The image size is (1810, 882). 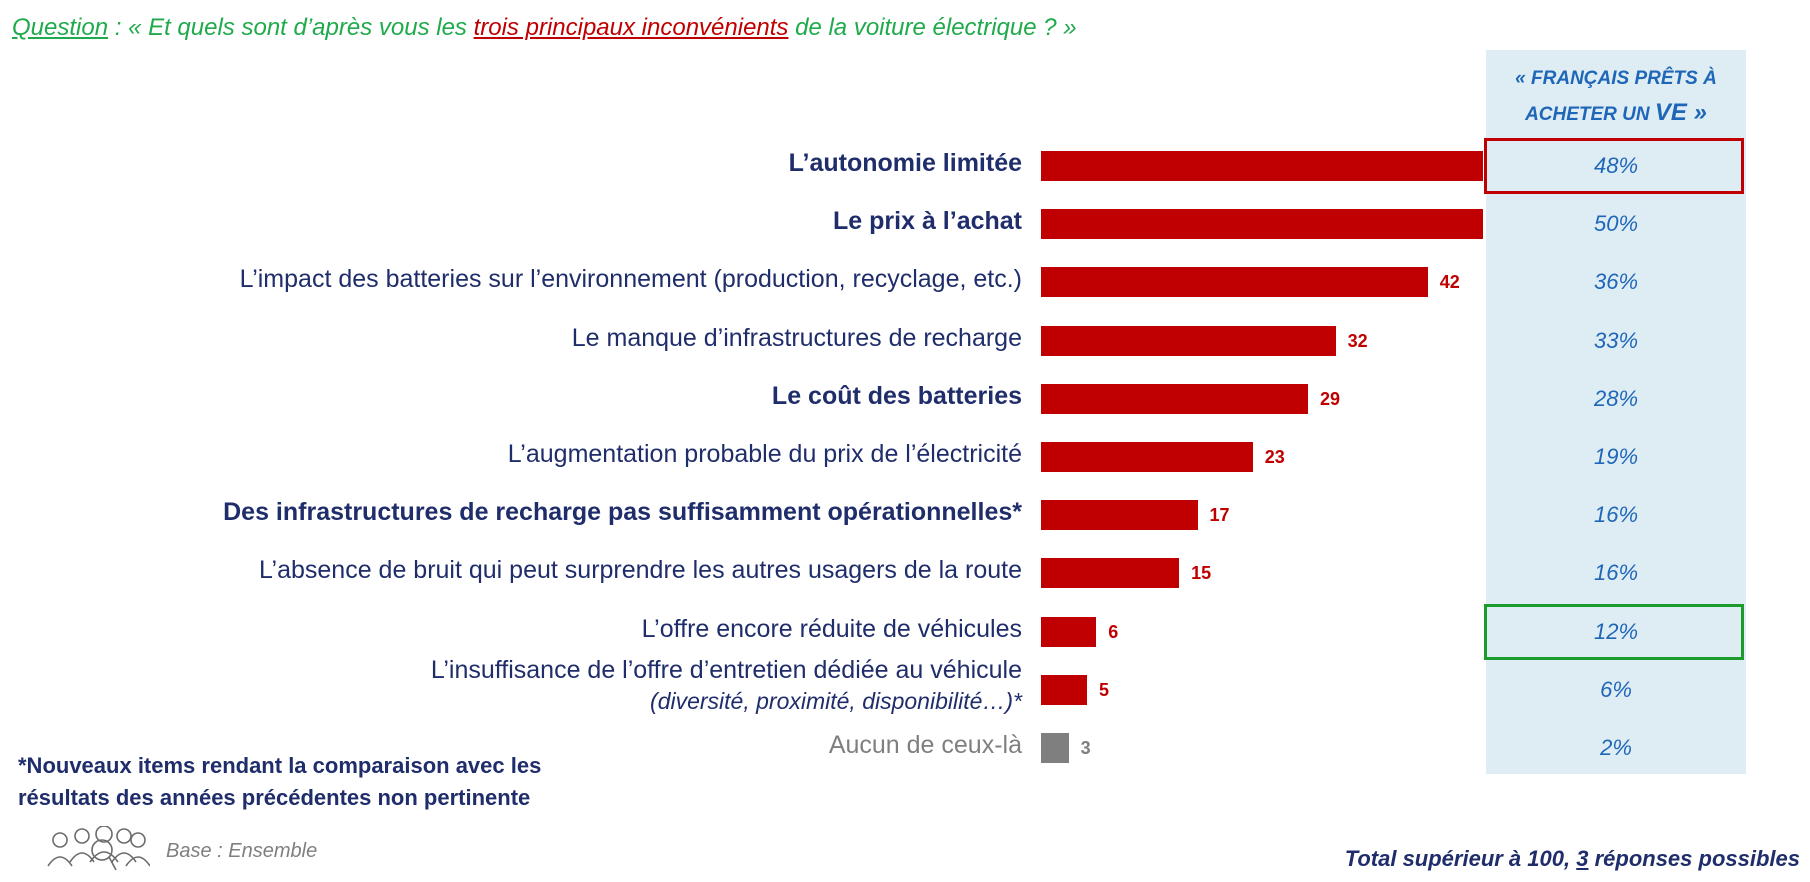 What do you see at coordinates (1616, 412) in the screenshot?
I see `comparison-column-background` at bounding box center [1616, 412].